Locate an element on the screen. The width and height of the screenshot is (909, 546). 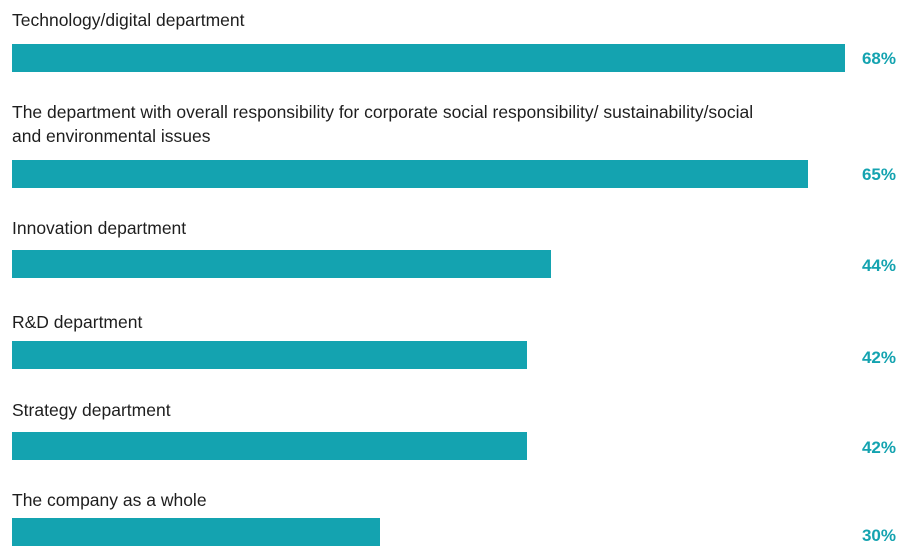
category-label: Strategy department is located at coordinates (91, 410).